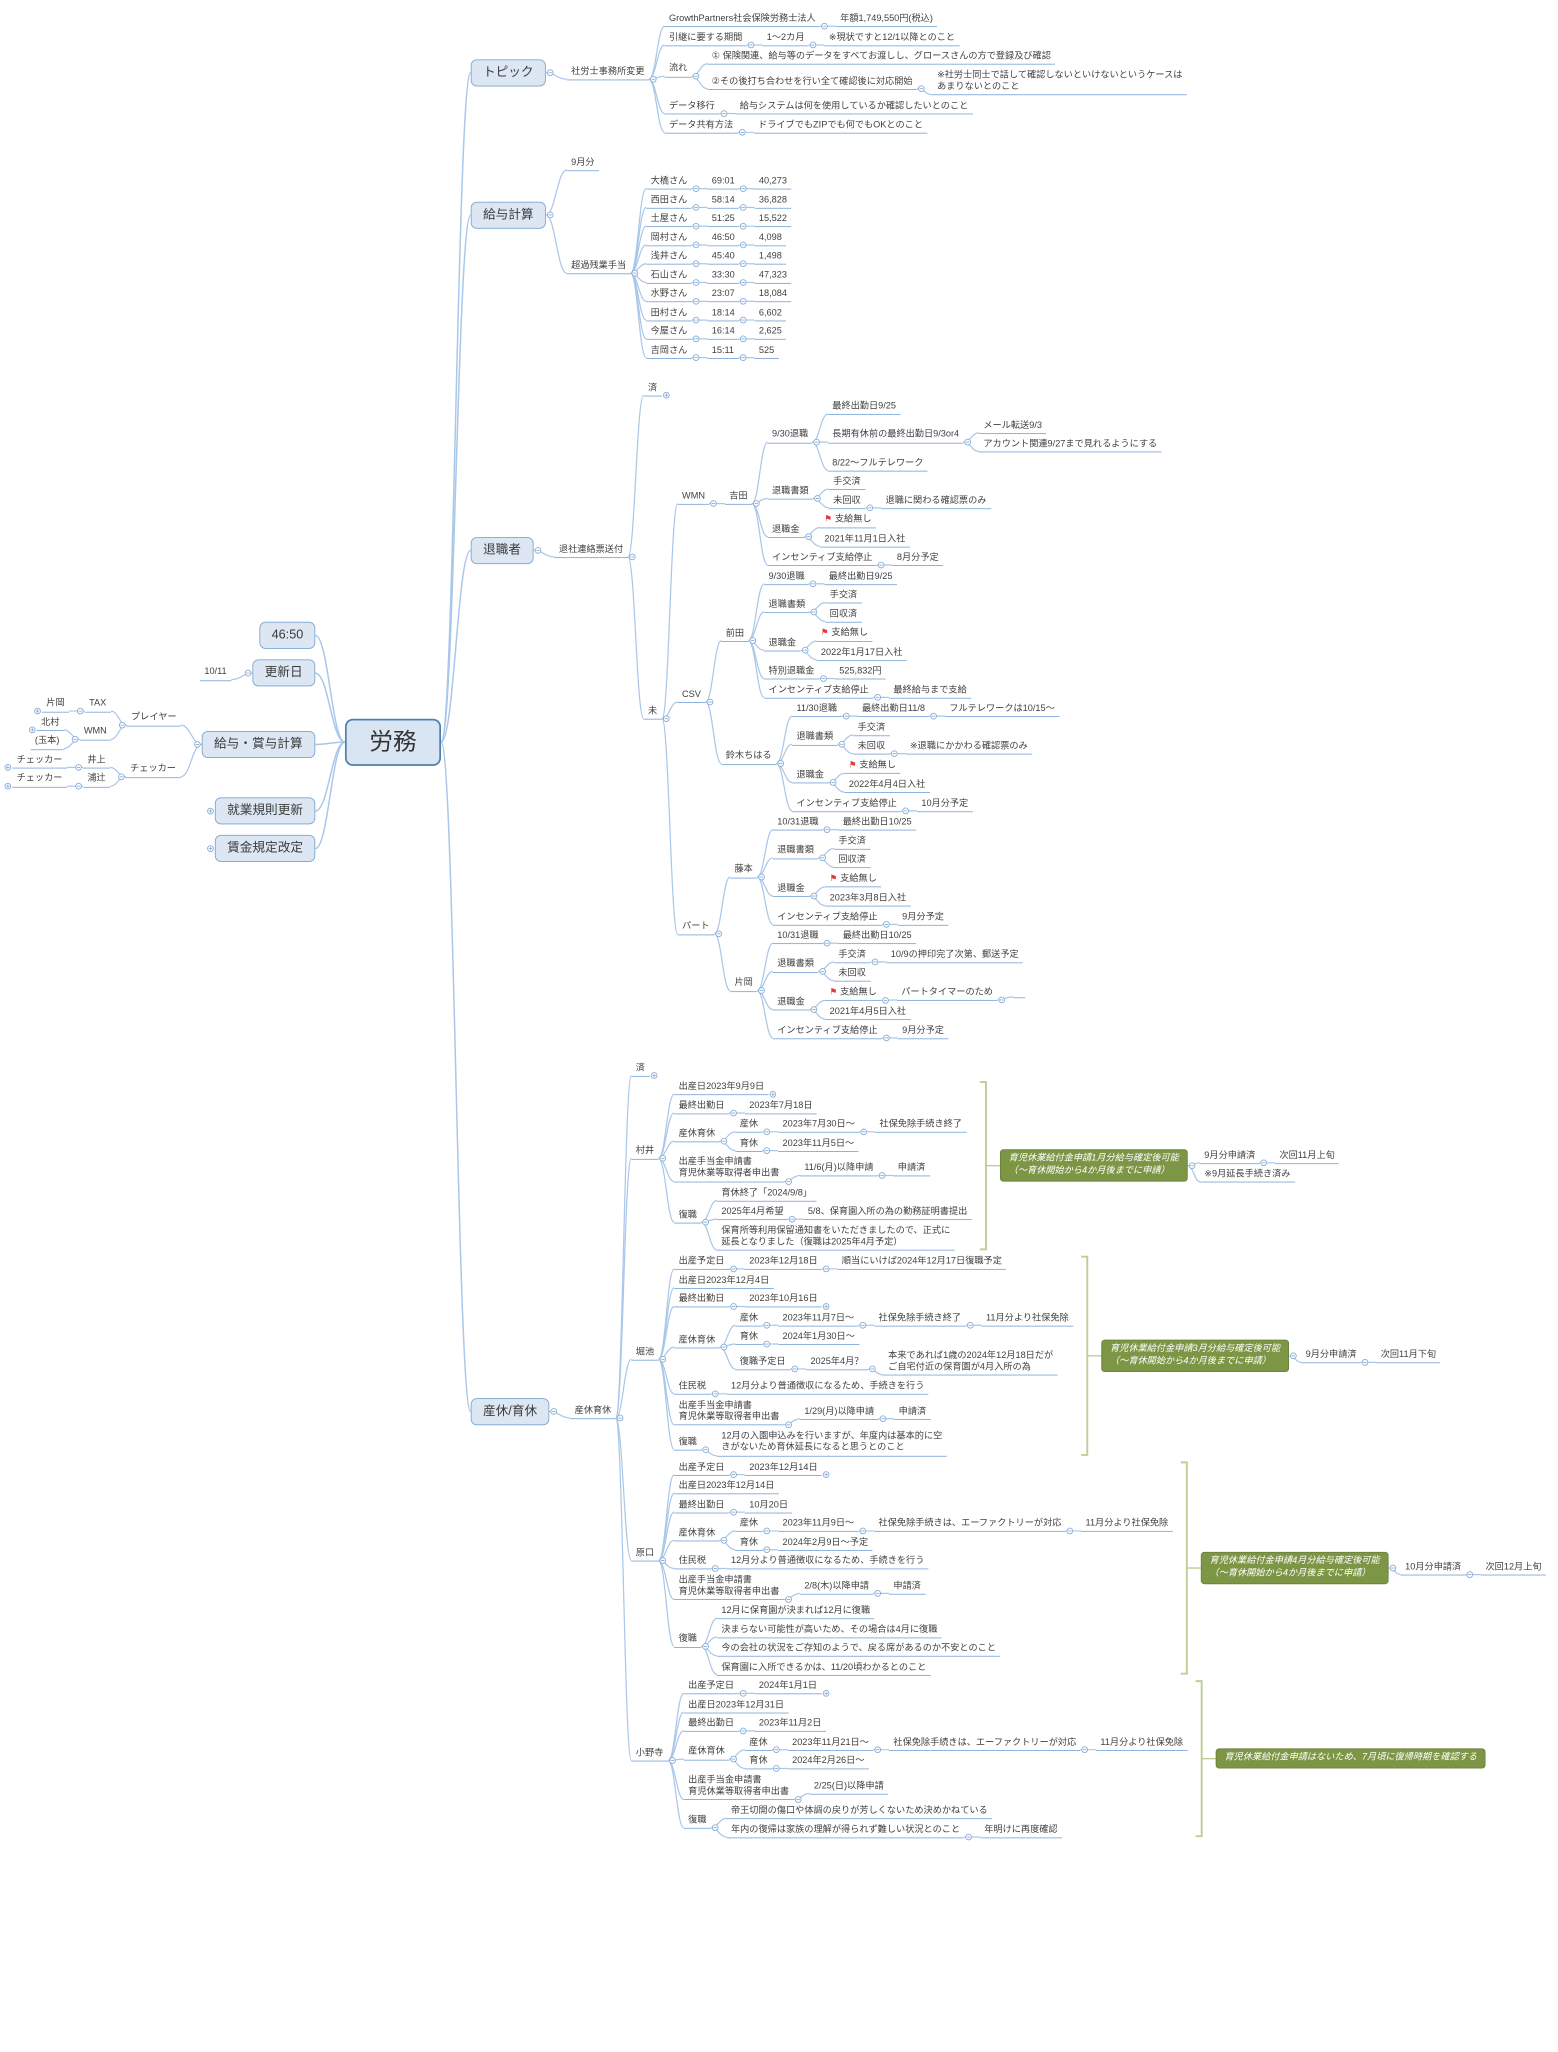 Image resolution: width=1558 pixels, height=2052 pixels. Describe the element at coordinates (688, 1216) in the screenshot. I see `mindmap-node: 復職` at that location.